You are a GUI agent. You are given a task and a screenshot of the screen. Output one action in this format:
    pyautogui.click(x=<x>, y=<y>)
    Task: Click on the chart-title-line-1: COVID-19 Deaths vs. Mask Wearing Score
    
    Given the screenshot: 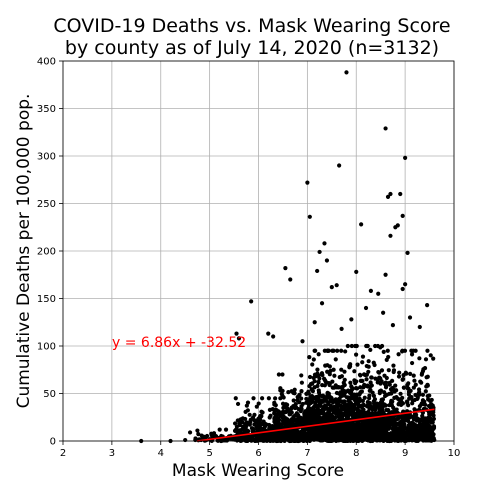 What is the action you would take?
    pyautogui.click(x=251, y=26)
    